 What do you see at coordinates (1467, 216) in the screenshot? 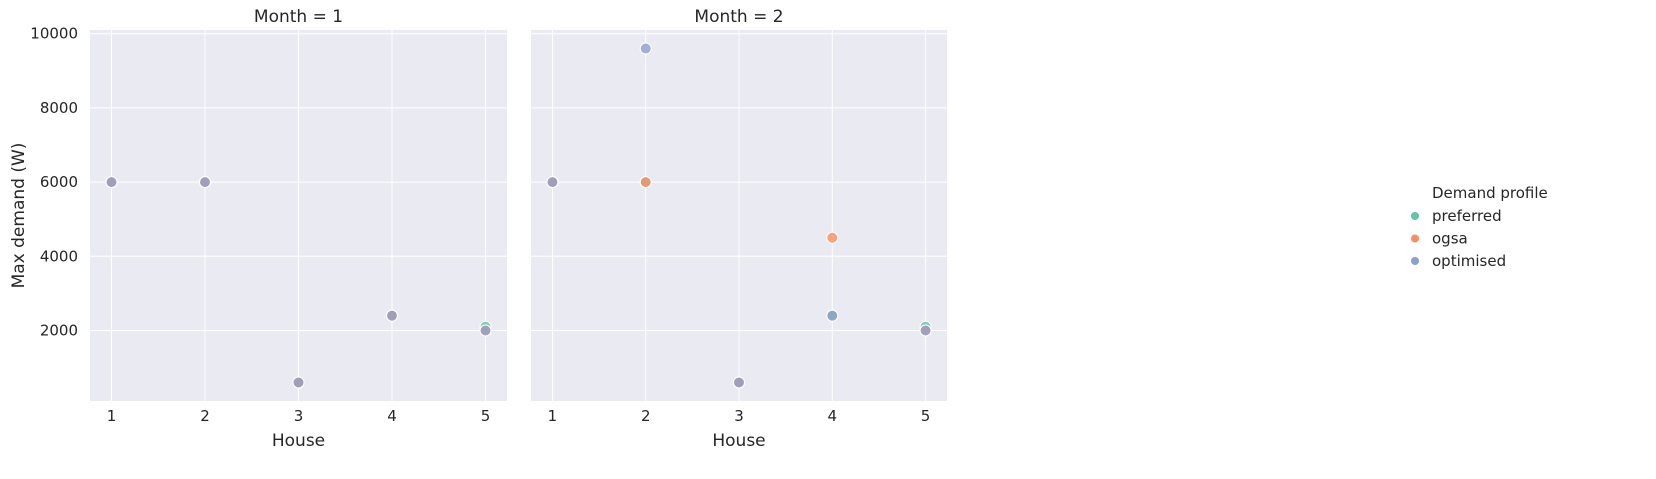
I see `legend-label: preferred` at bounding box center [1467, 216].